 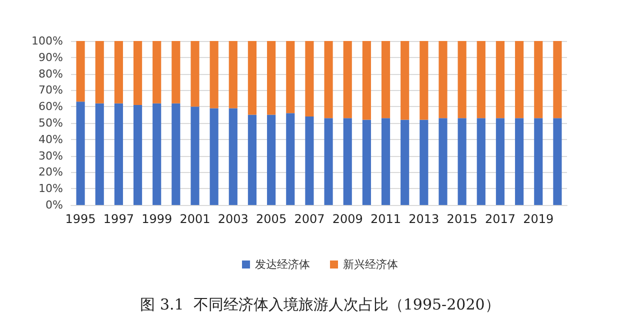 What do you see at coordinates (233, 219) in the screenshot?
I see `x-tick-label: 2003` at bounding box center [233, 219].